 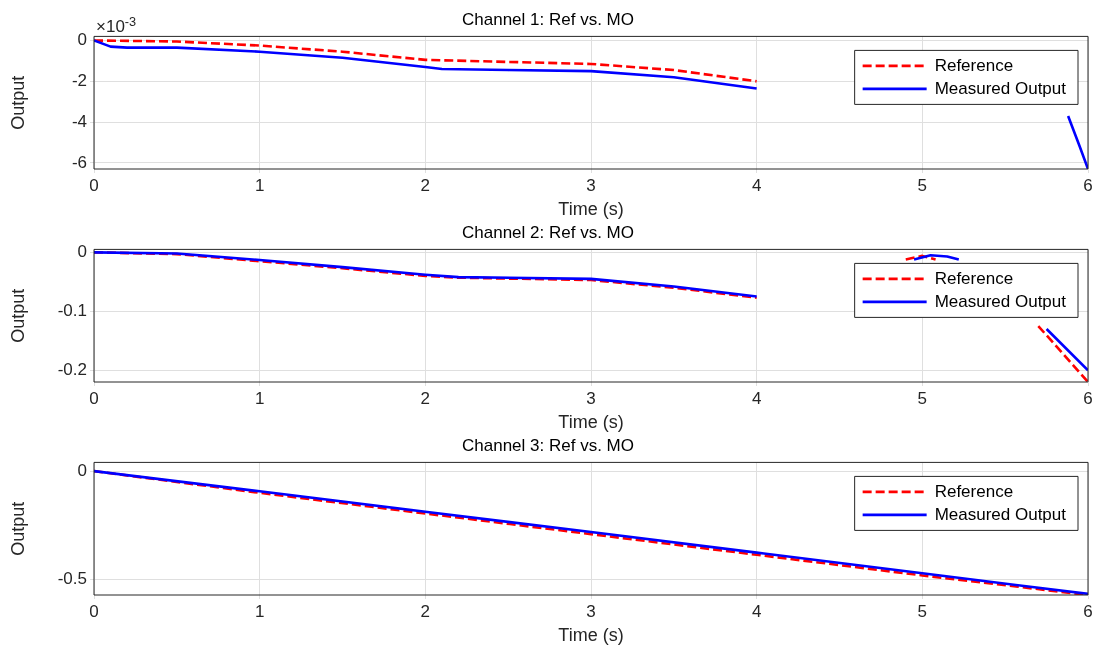 I want to click on y-tick-label: -6, so click(x=79, y=162).